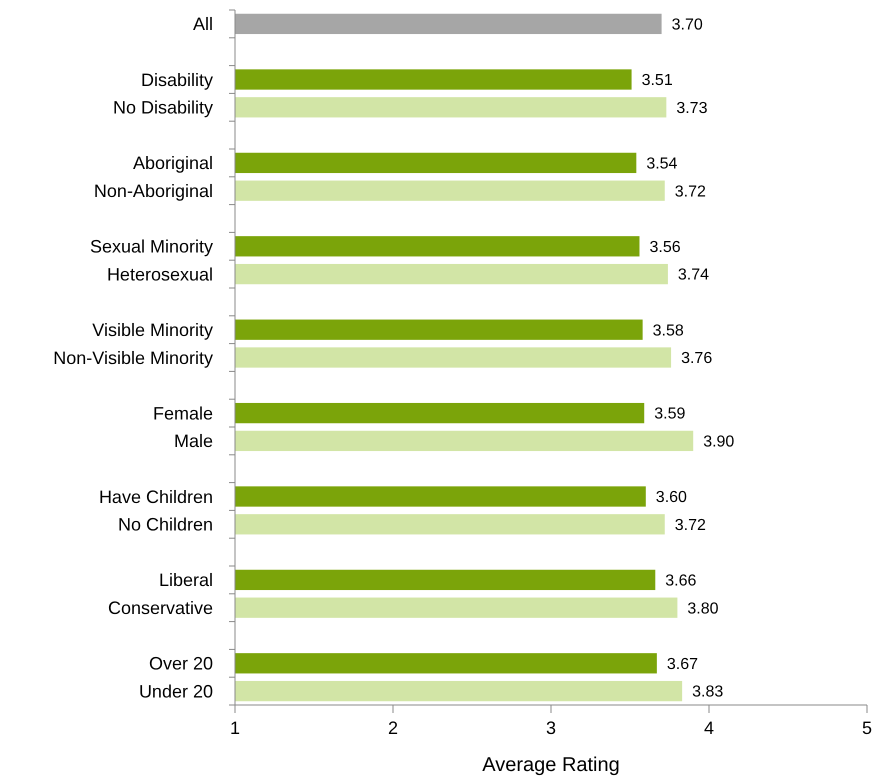 The image size is (875, 783). What do you see at coordinates (393, 728) in the screenshot?
I see `x-tick-label: 2` at bounding box center [393, 728].